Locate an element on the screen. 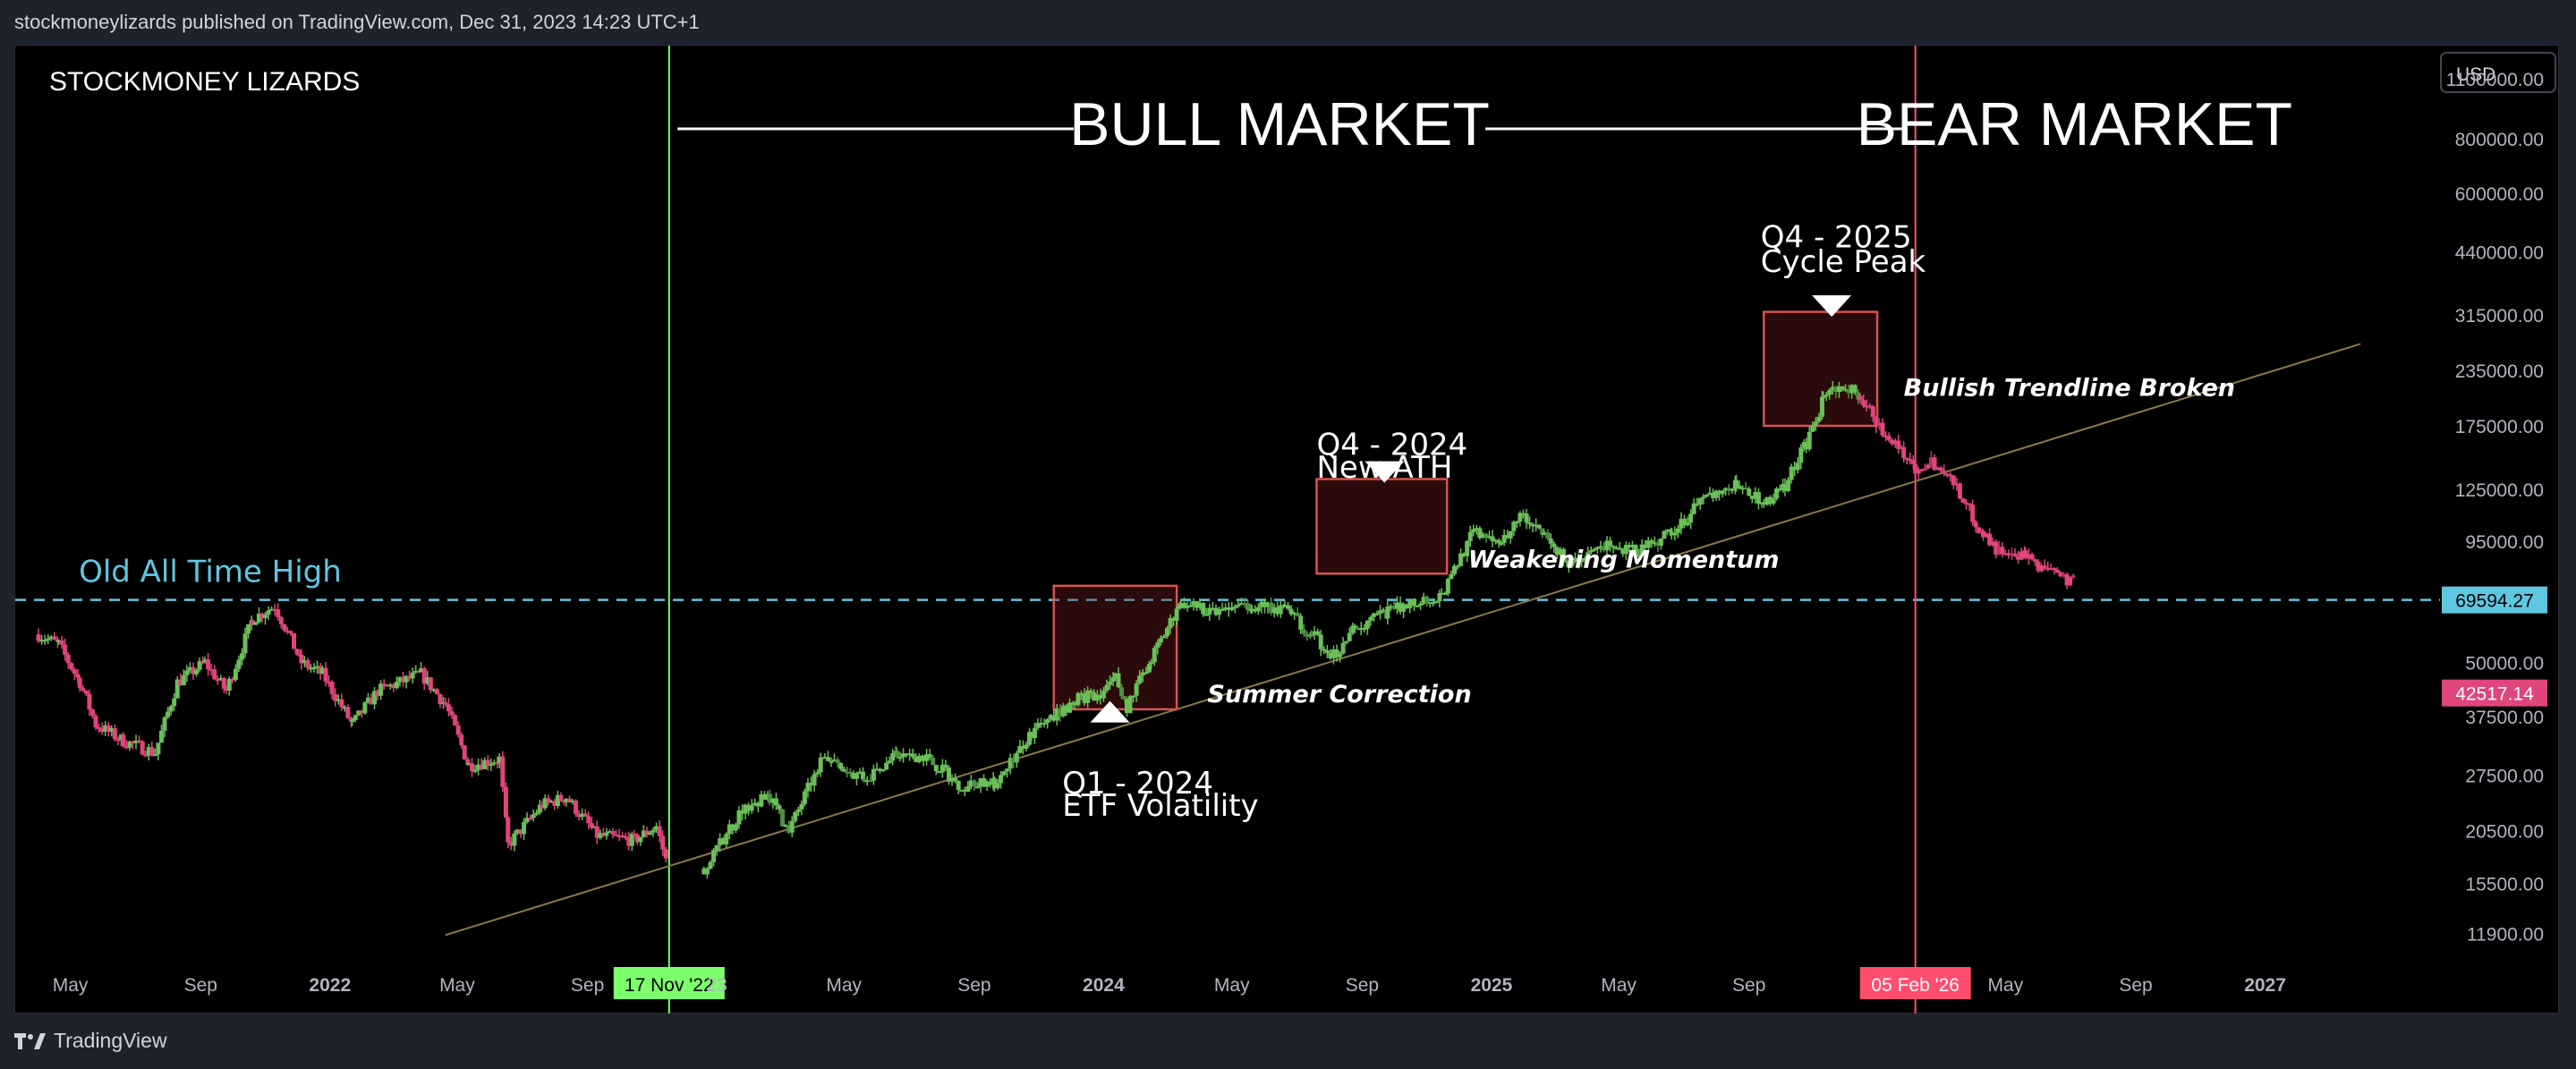 This screenshot has width=2576, height=1069. price-badge-label: 69594.27 is located at coordinates (2494, 601).